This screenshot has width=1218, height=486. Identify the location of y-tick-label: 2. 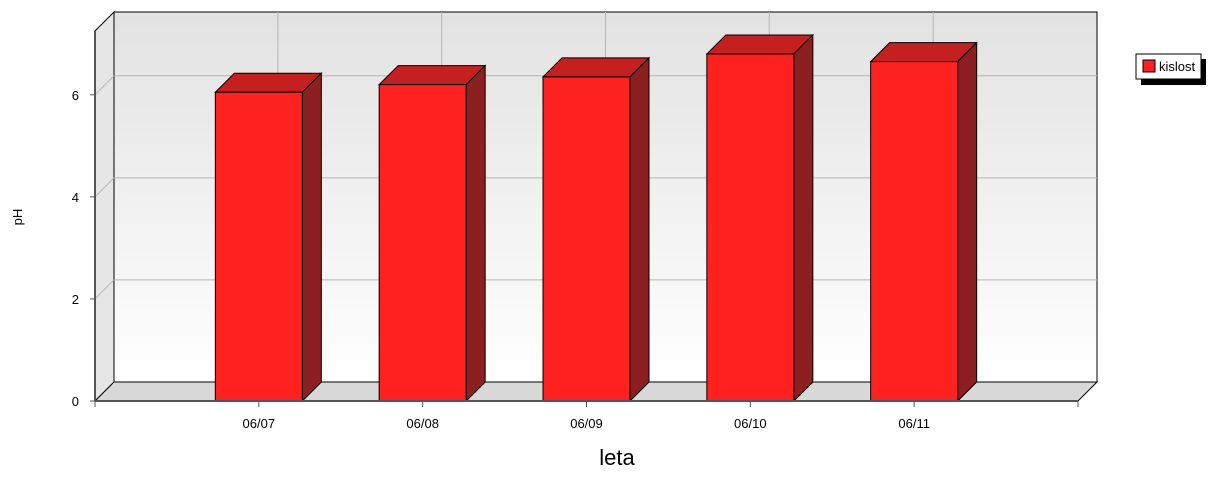
(75, 299).